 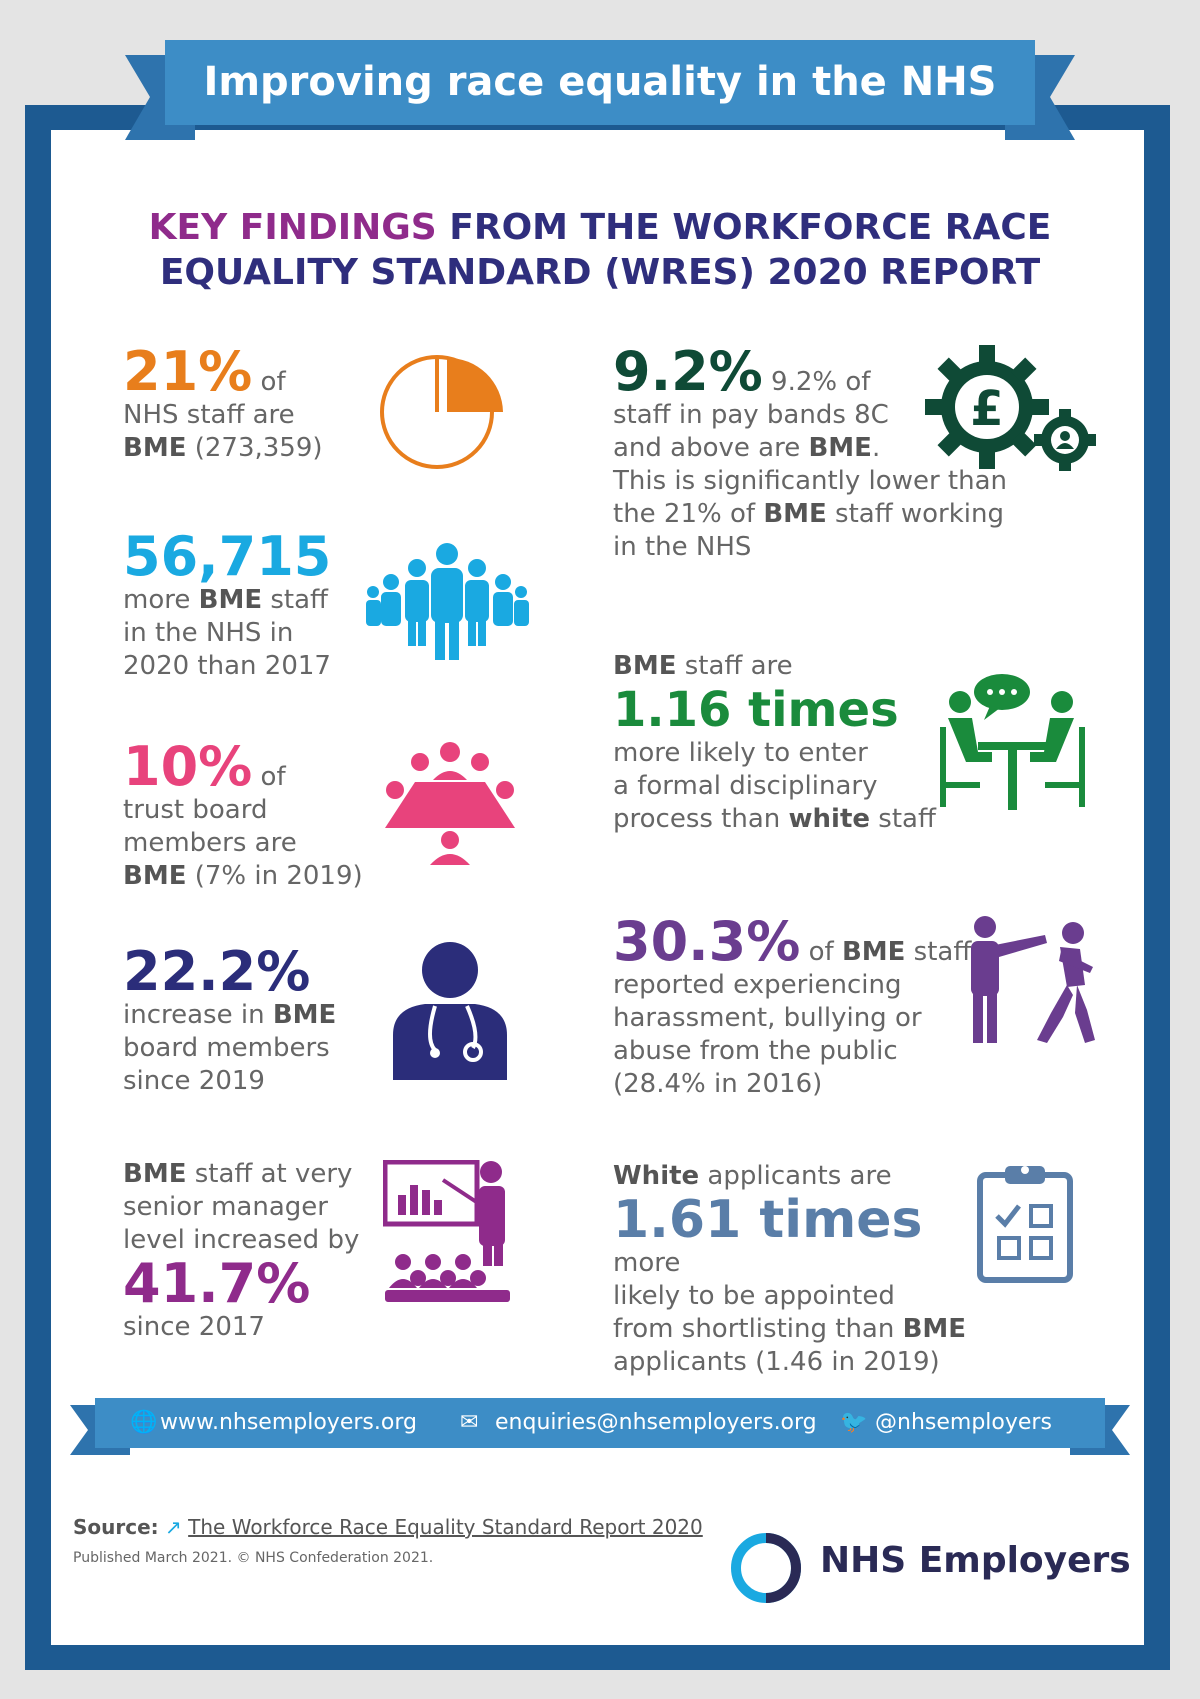 I want to click on pie-chart-icon, so click(x=441, y=412).